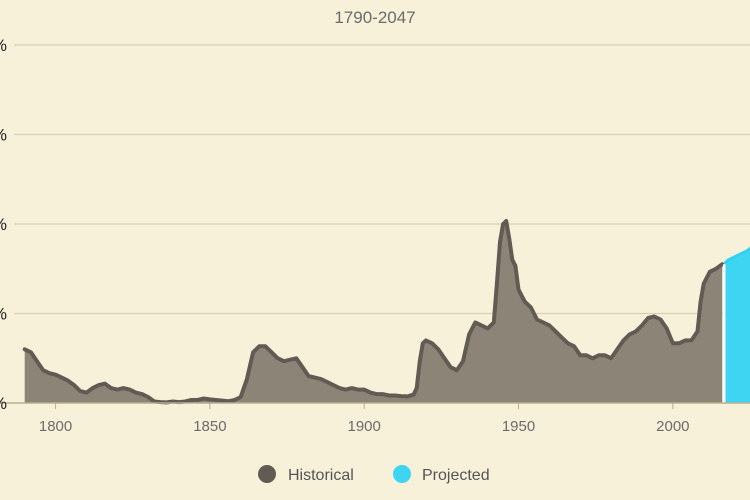  I want to click on x-tick-label-1800: 1800, so click(55, 426).